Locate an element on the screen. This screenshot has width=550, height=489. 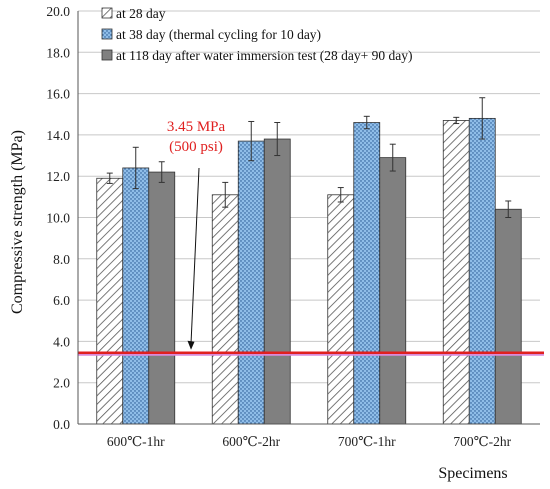
x-axis-title: Specimens is located at coordinates (472, 473).